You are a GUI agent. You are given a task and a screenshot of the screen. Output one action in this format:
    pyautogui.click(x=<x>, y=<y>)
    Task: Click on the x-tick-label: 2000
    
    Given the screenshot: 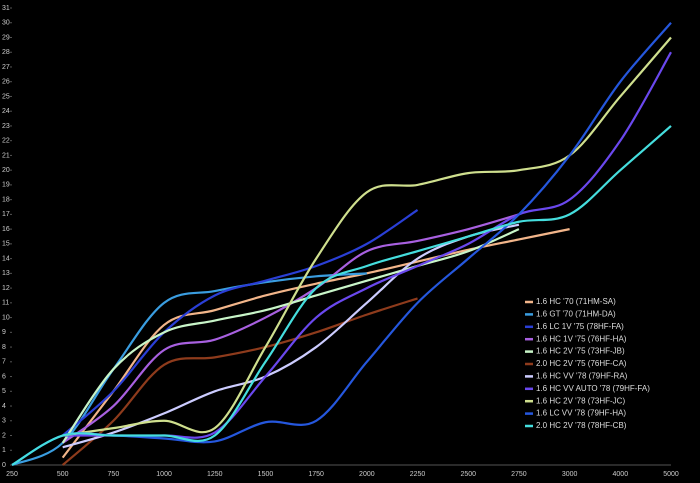 What is the action you would take?
    pyautogui.click(x=367, y=474)
    